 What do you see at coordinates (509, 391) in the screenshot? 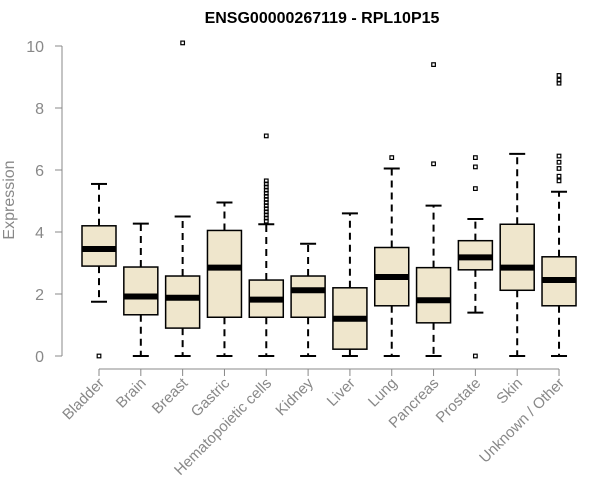
I see `x-tick-label: Skin` at bounding box center [509, 391].